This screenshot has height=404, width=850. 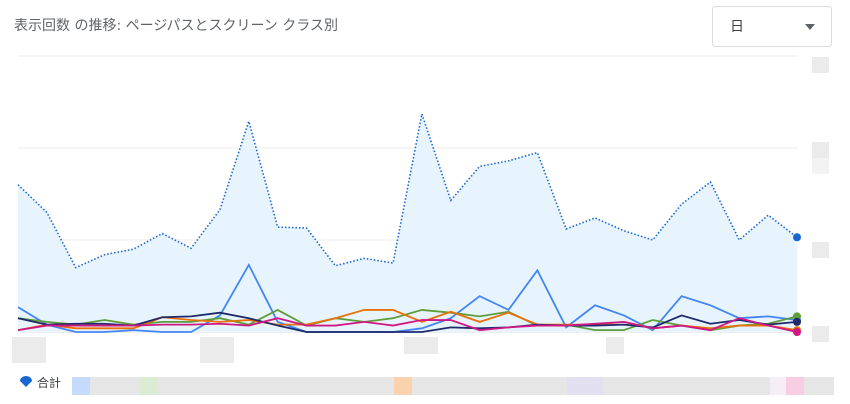 I want to click on chart-title: 表示回数 の推移: ページパスとスクリーン クラス別, so click(x=176, y=26).